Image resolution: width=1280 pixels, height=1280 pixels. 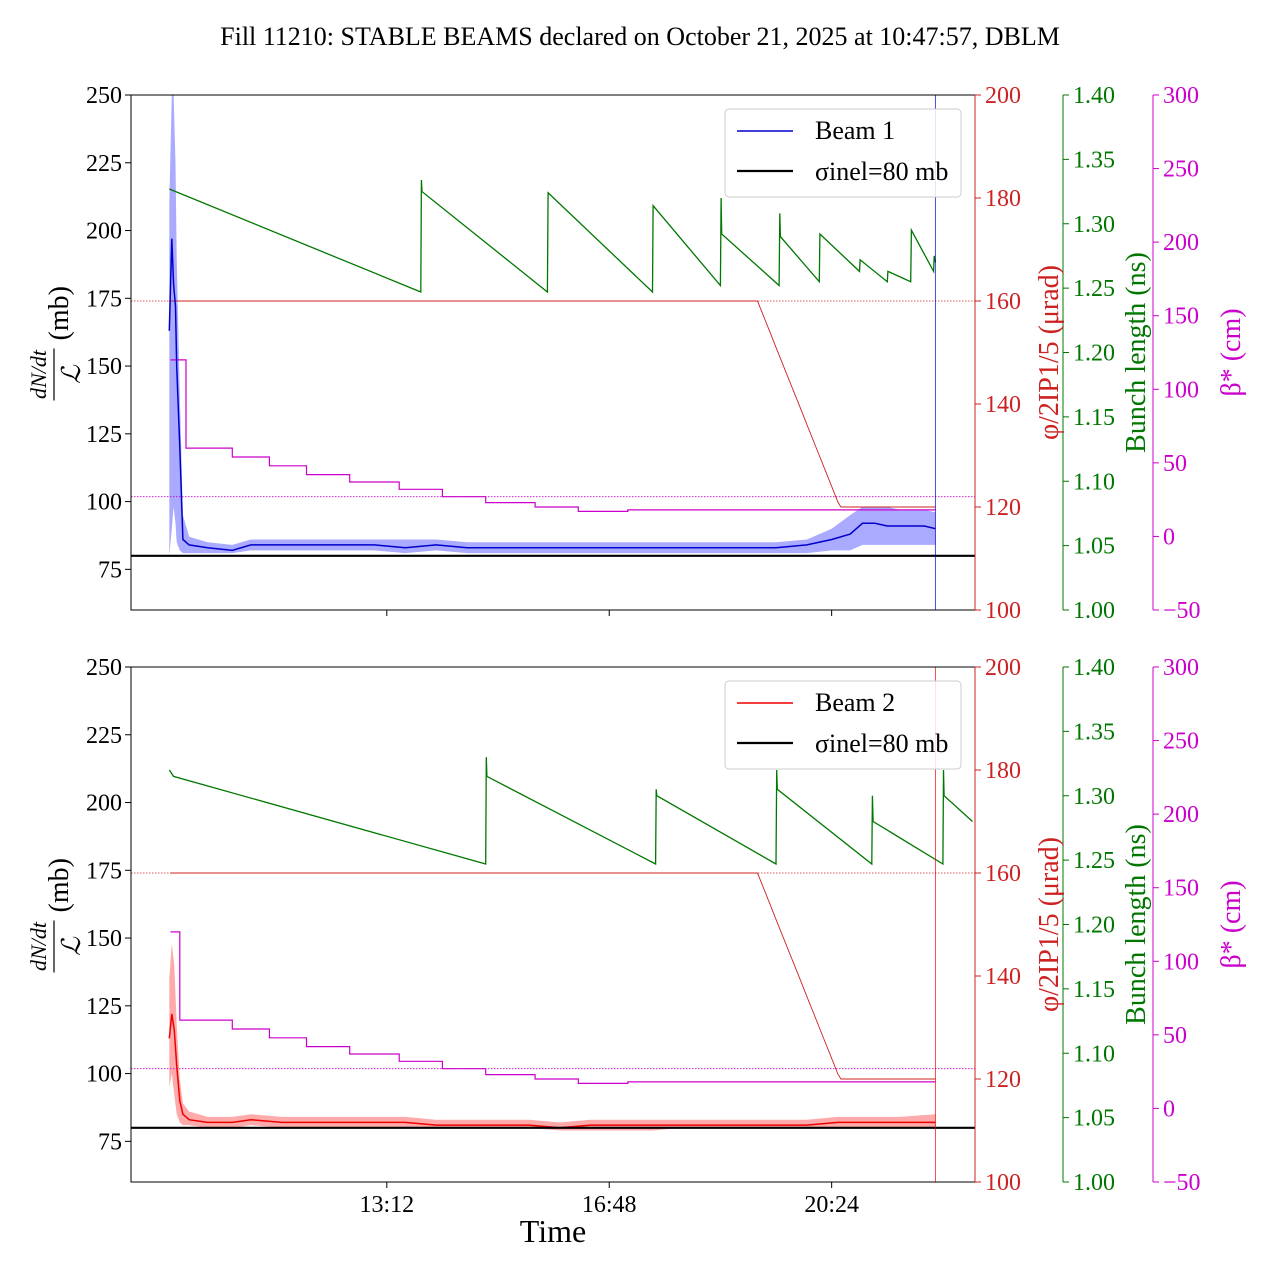 I want to click on legend: Beam 2 σinel=80 mb, so click(x=843, y=725).